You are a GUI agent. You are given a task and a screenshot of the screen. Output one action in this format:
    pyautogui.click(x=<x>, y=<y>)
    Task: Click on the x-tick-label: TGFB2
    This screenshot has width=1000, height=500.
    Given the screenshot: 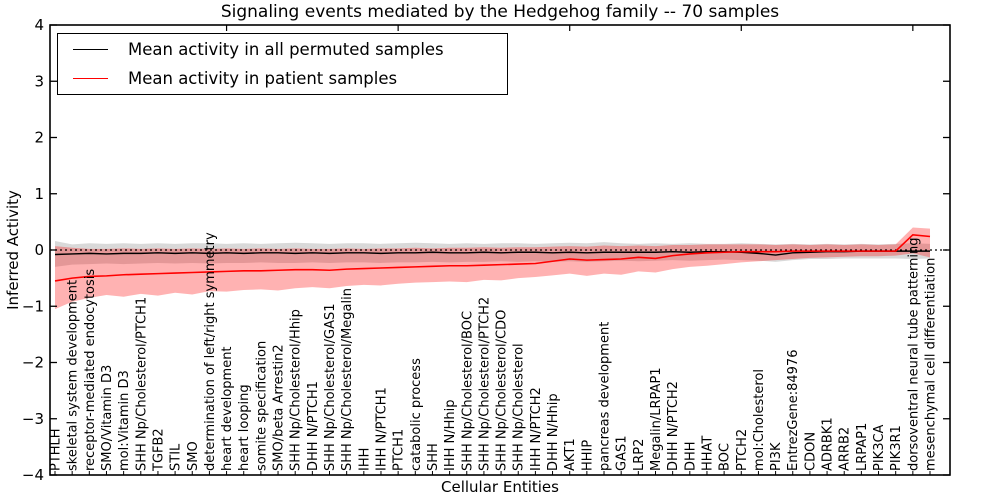 What is the action you would take?
    pyautogui.click(x=158, y=450)
    